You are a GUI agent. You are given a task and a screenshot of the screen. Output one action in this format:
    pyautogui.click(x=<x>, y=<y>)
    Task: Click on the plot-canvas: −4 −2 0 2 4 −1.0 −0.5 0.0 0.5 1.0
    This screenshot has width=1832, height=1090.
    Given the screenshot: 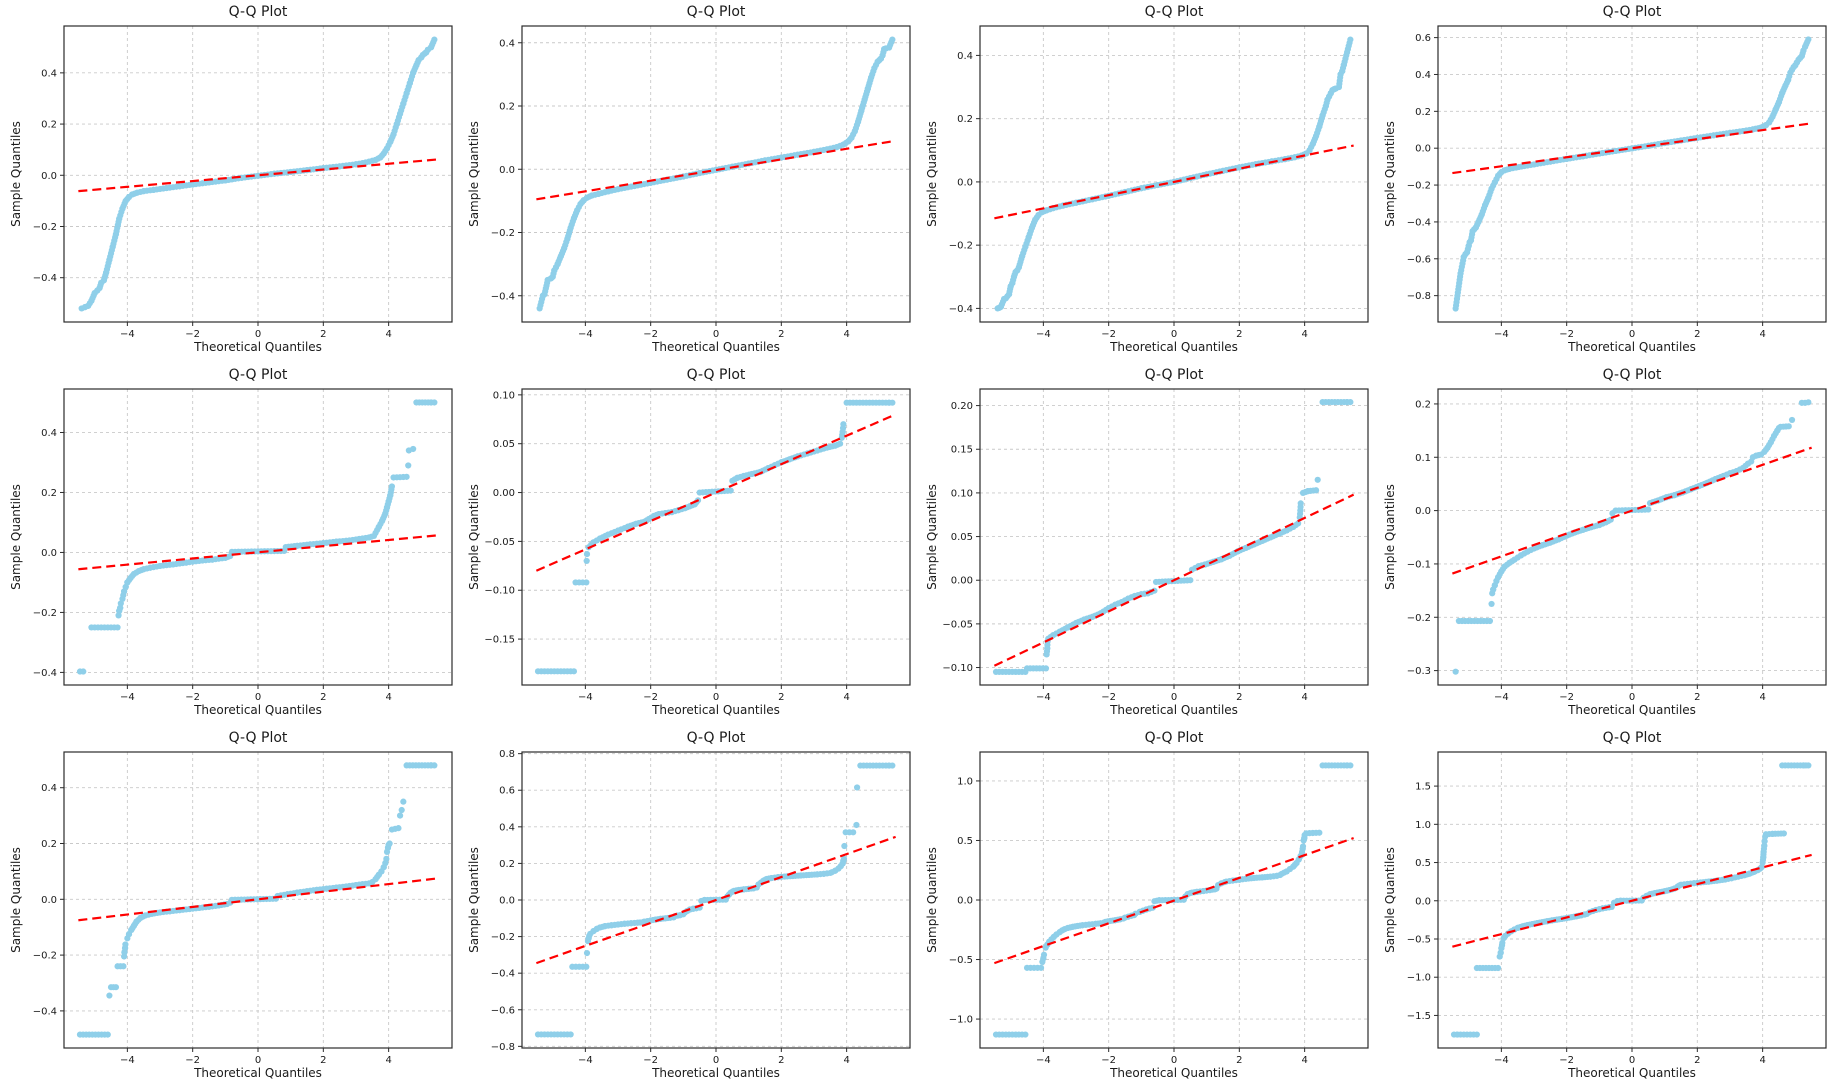 What is the action you would take?
    pyautogui.click(x=1159, y=908)
    